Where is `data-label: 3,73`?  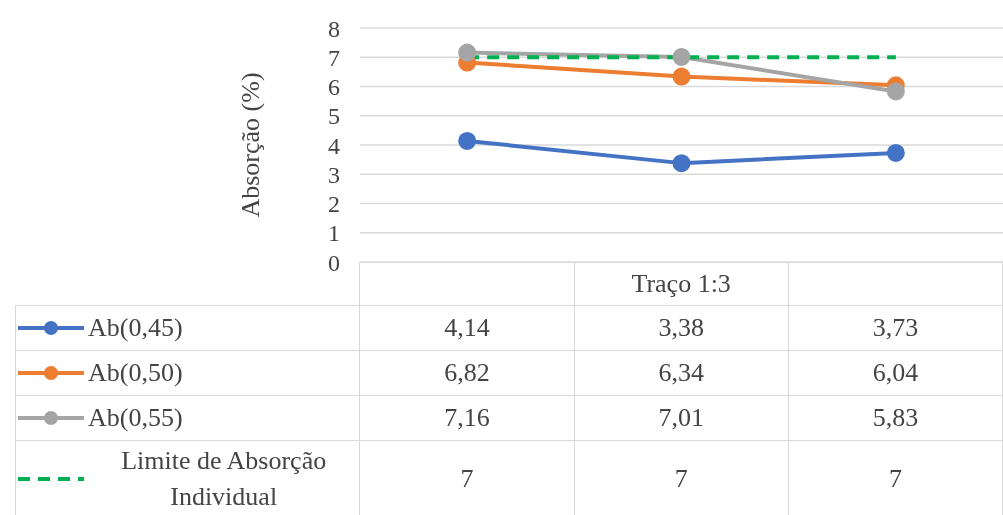 data-label: 3,73 is located at coordinates (895, 328).